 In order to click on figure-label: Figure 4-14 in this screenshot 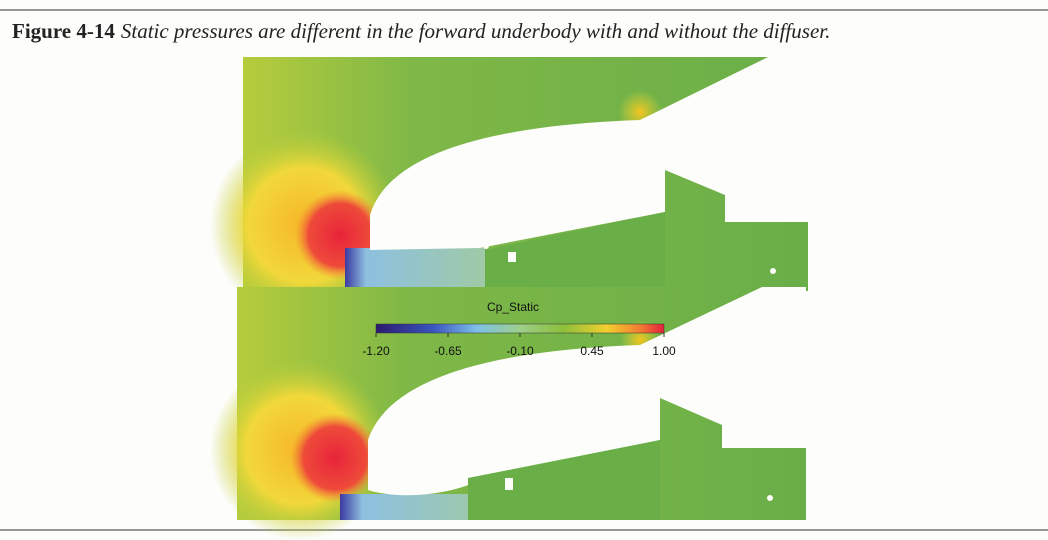, I will do `click(63, 31)`.